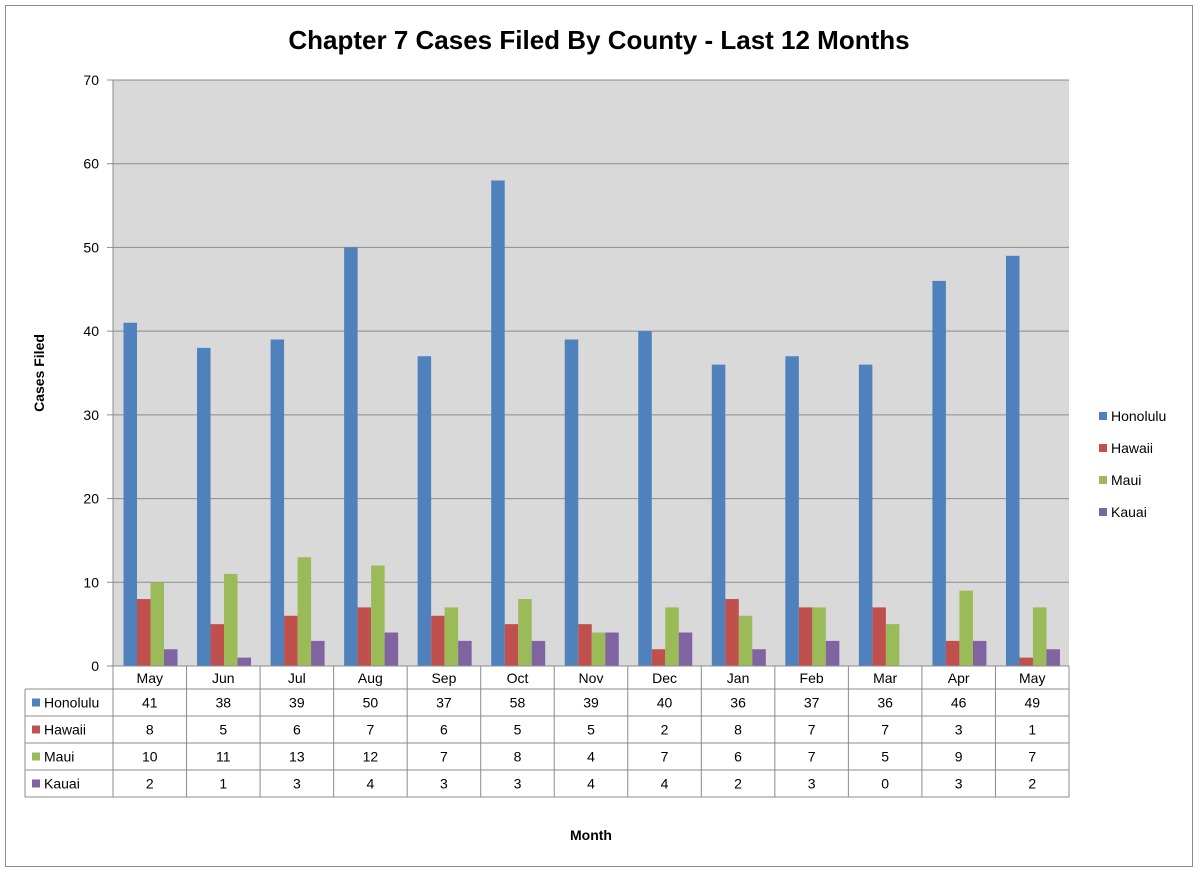 Image resolution: width=1200 pixels, height=875 pixels. Describe the element at coordinates (297, 757) in the screenshot. I see `table-cell-value: 13` at that location.